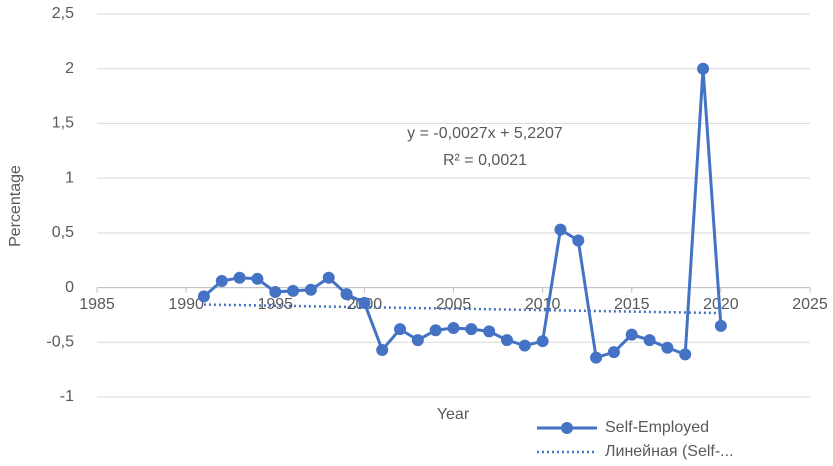 Image resolution: width=833 pixels, height=466 pixels. I want to click on x-axis-label: Year, so click(453, 414).